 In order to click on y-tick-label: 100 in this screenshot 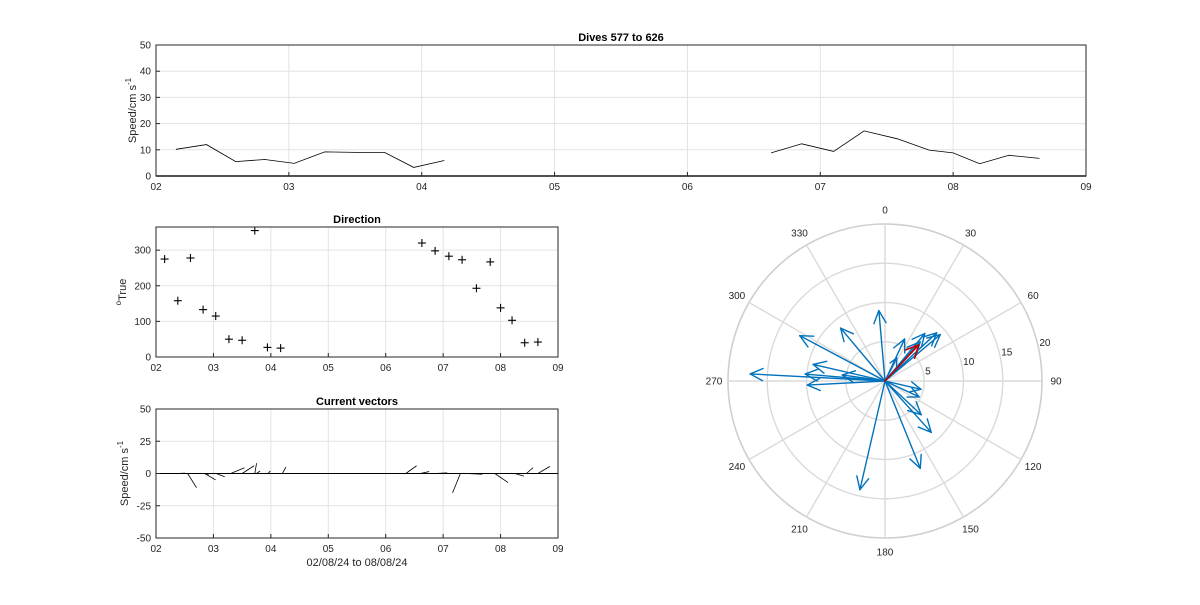, I will do `click(142, 322)`.